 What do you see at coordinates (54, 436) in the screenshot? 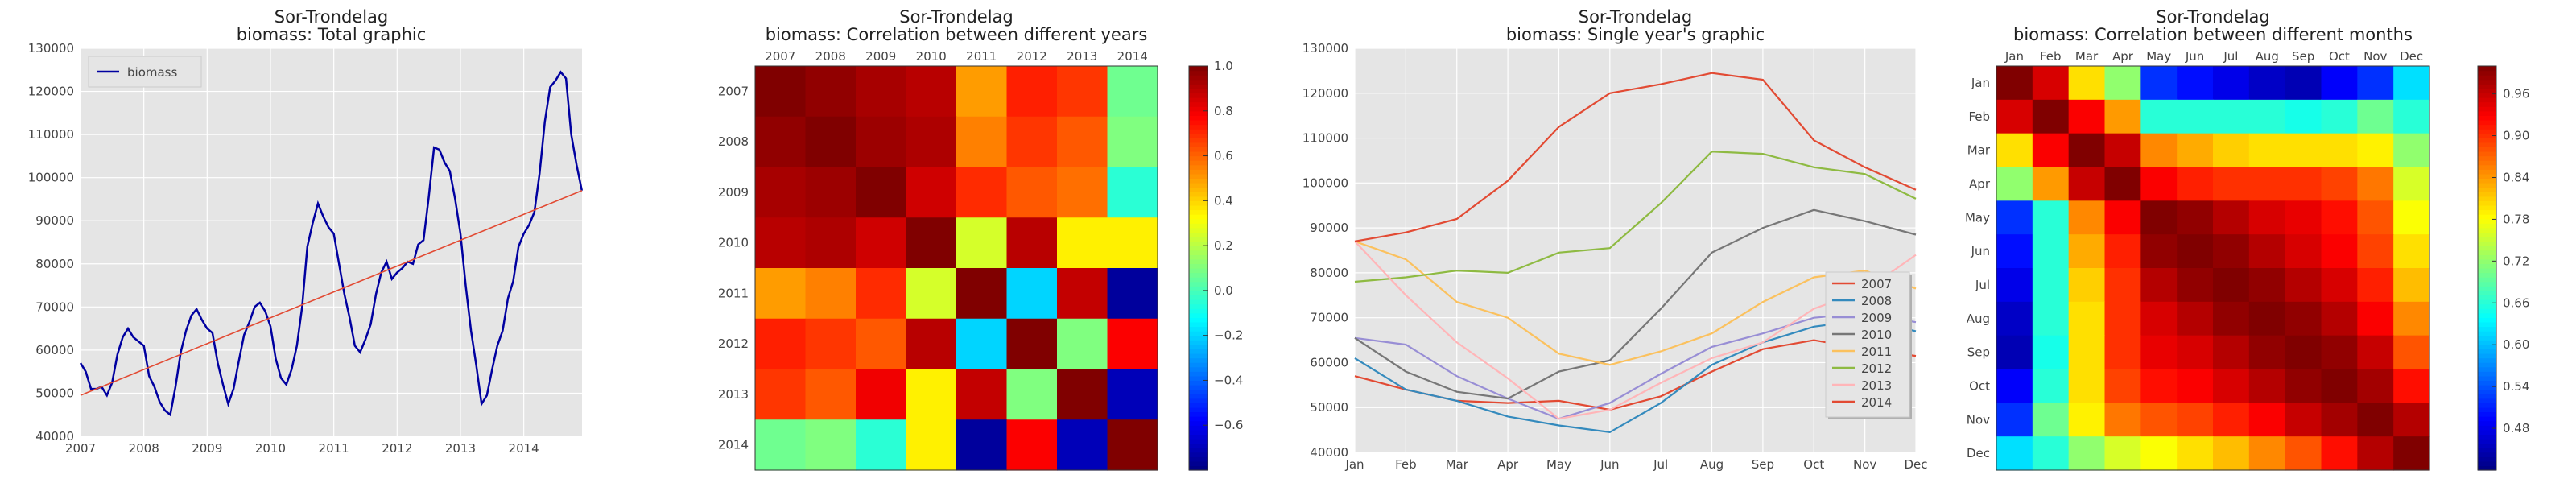
I see `y-tick-label: 40000` at bounding box center [54, 436].